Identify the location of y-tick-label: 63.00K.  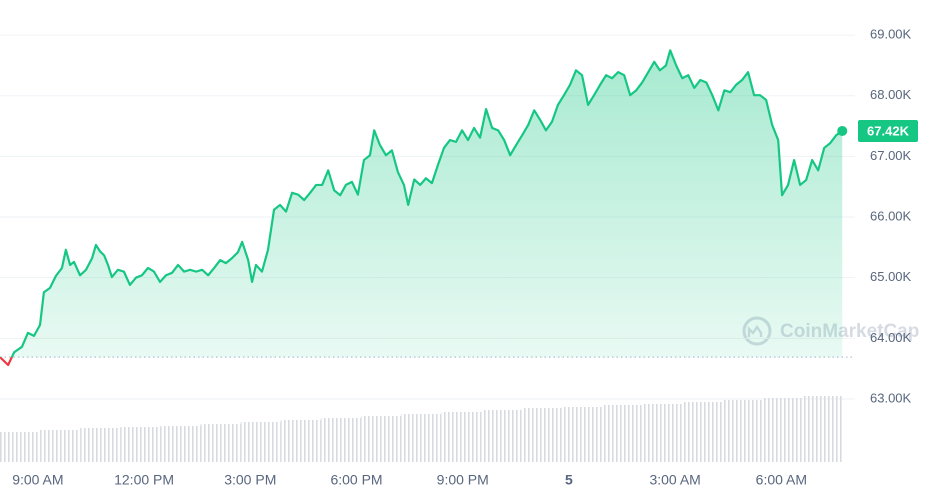
(891, 397).